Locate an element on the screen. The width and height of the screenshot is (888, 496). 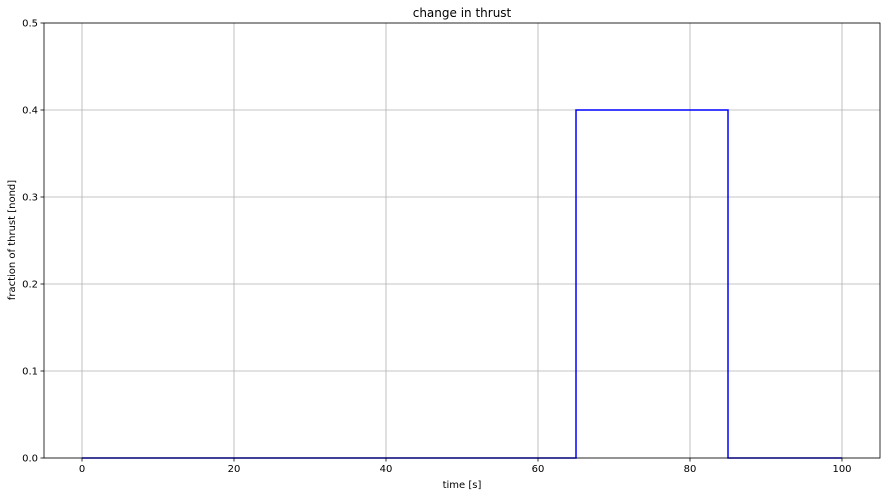
x-tick-label: 20 is located at coordinates (234, 469).